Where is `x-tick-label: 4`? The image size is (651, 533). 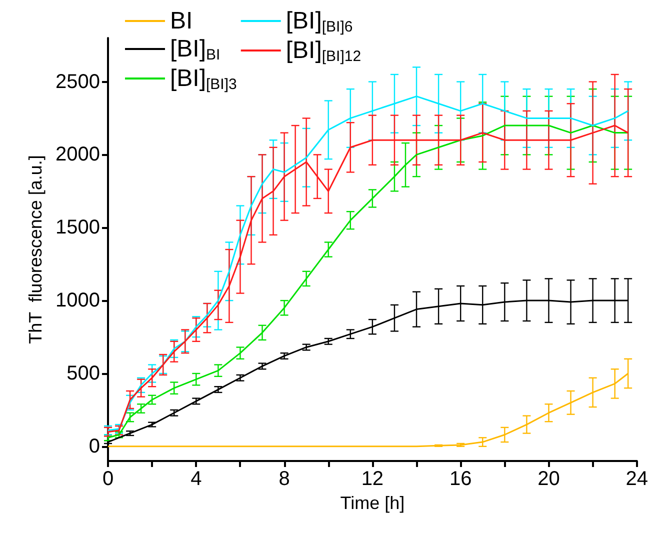
x-tick-label: 4 is located at coordinates (196, 479).